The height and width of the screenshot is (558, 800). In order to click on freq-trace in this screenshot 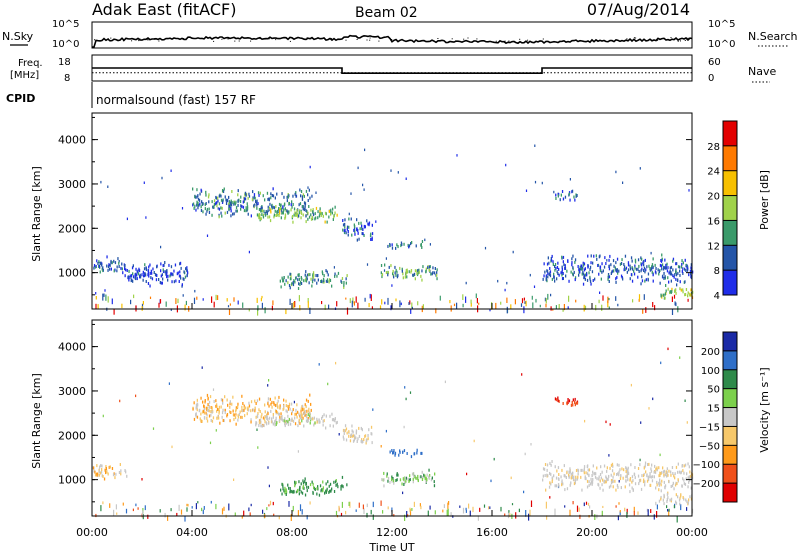, I will do `click(392, 70)`.